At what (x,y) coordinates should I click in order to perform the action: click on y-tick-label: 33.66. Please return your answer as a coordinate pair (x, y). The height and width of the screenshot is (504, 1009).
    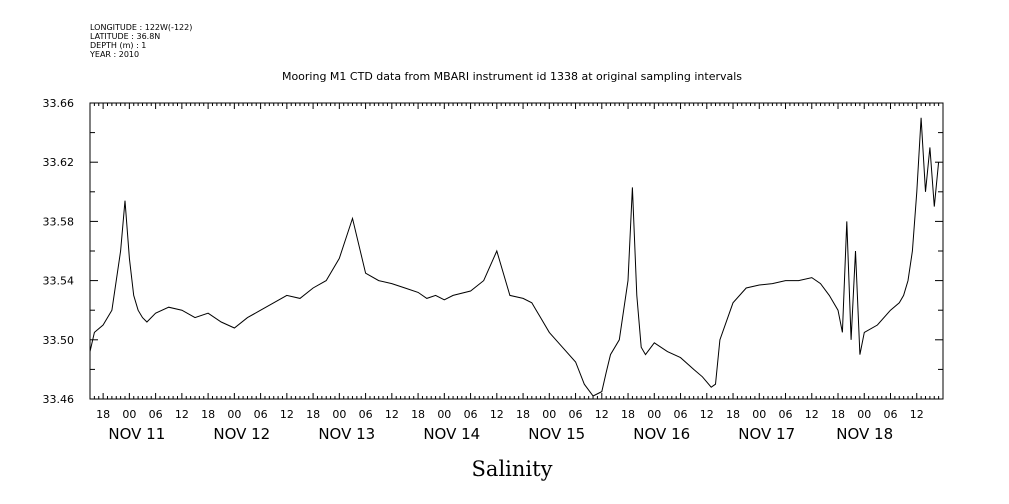
    Looking at the image, I should click on (59, 103).